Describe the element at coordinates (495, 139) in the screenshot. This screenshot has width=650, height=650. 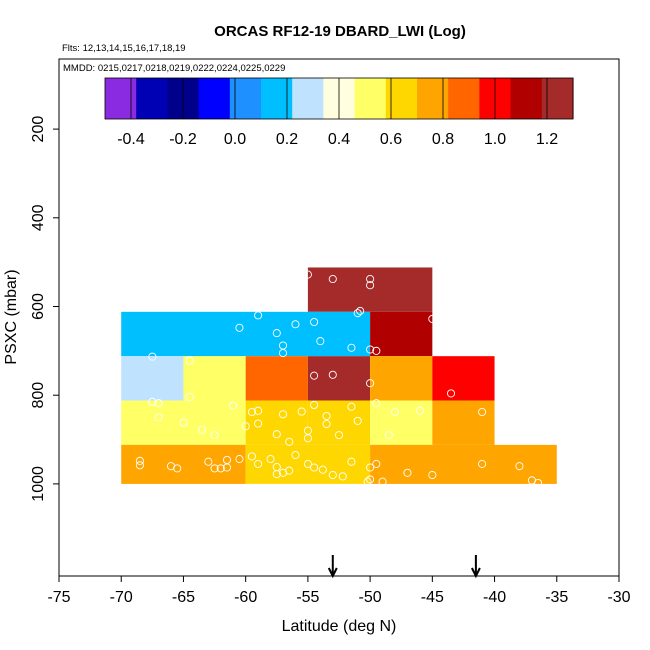
I see `colorbar-tick-label-7: 1.0` at that location.